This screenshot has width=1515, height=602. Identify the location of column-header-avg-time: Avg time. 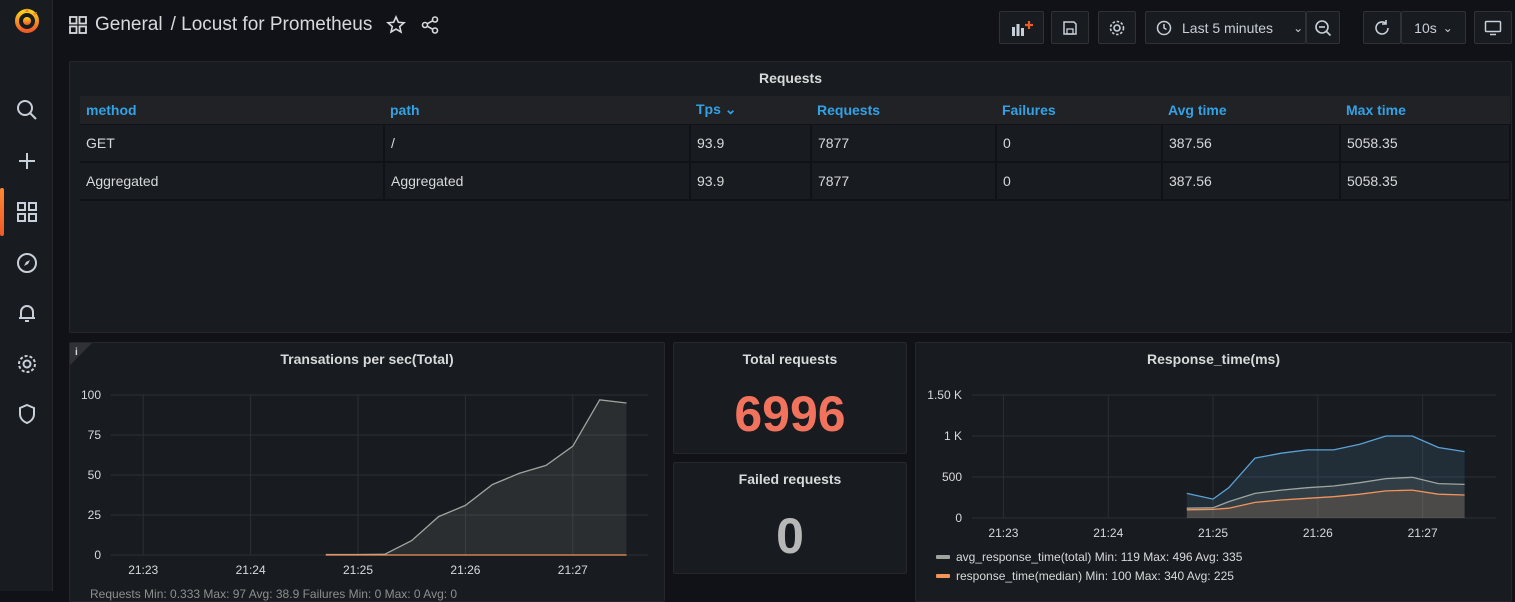
(1251, 110).